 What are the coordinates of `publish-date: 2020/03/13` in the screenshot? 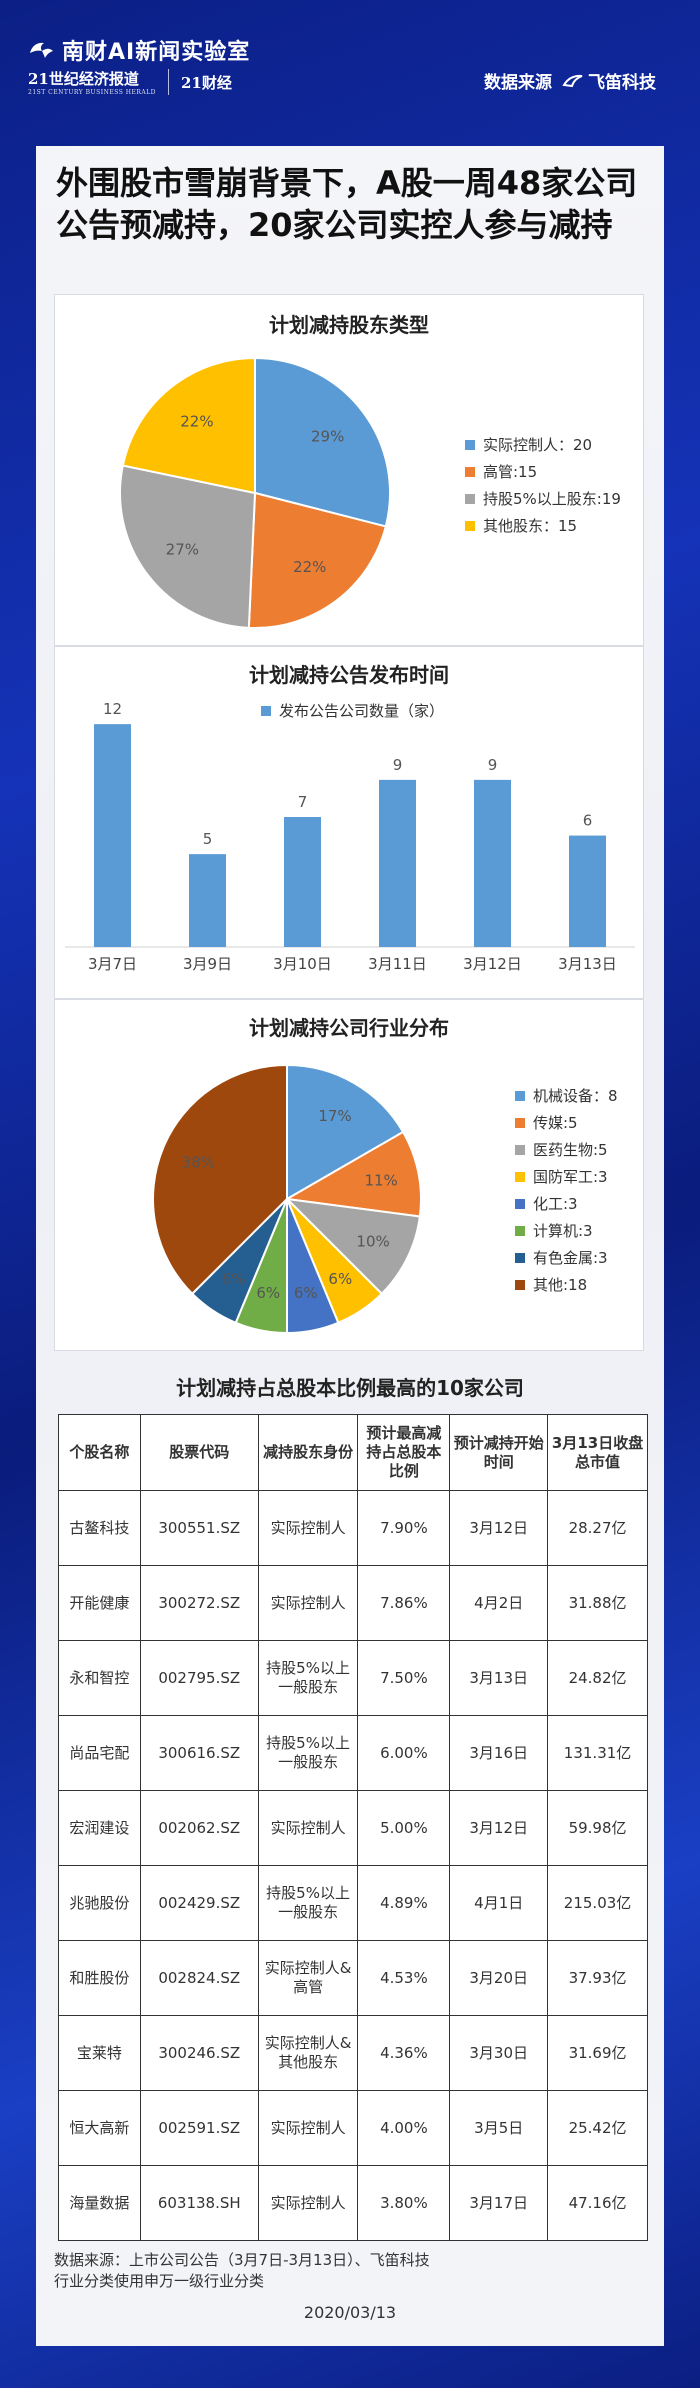 It's located at (350, 2312).